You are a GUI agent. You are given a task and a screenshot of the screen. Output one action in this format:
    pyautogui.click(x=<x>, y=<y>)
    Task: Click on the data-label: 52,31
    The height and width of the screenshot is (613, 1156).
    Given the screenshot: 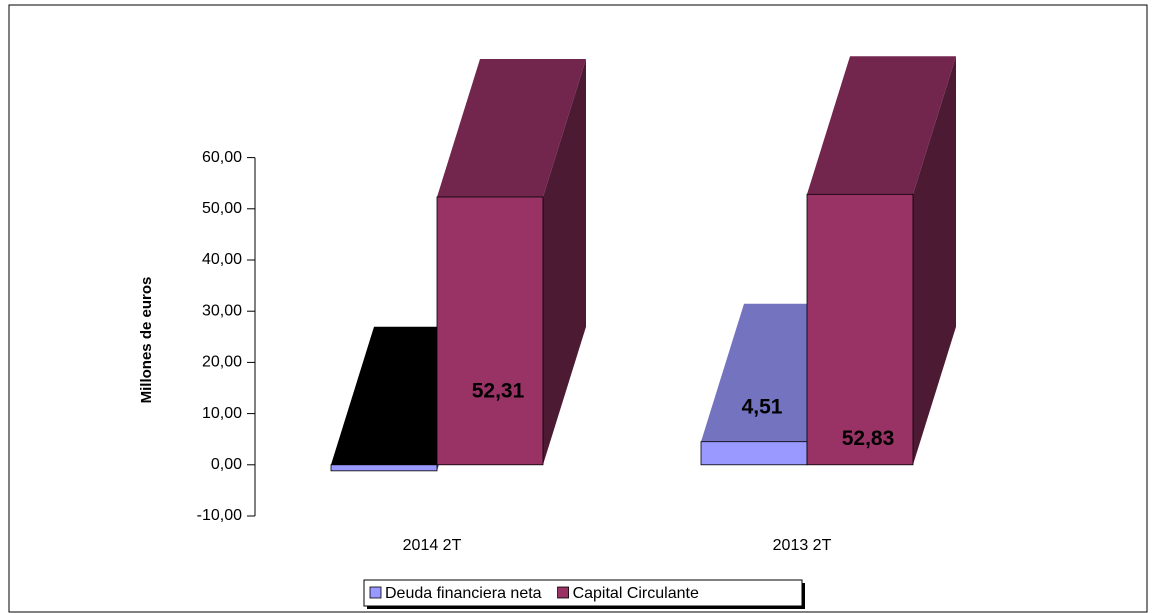 What is the action you would take?
    pyautogui.click(x=498, y=391)
    